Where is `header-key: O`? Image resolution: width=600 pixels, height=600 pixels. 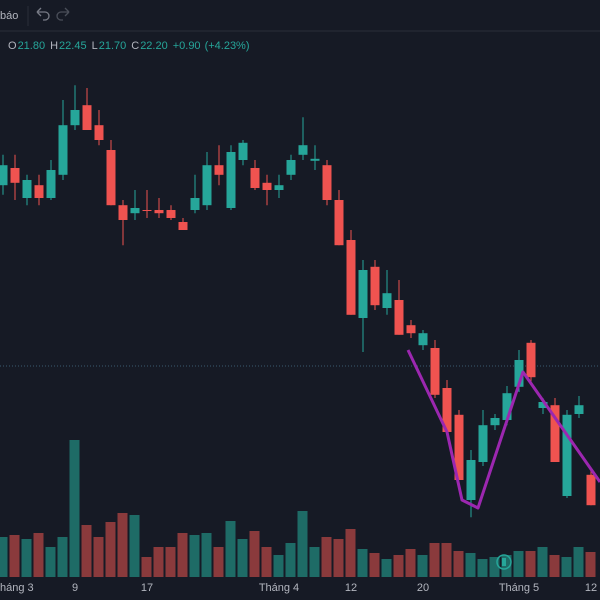
header-key: O is located at coordinates (12, 46).